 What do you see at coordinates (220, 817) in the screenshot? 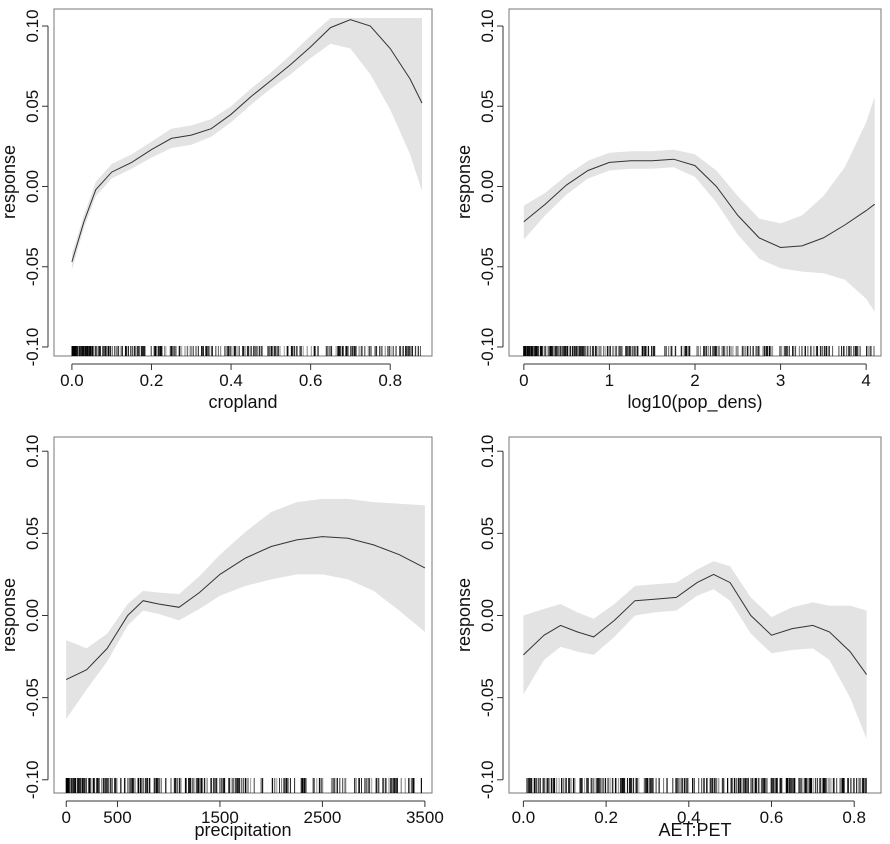
I see `x-tick-label: 1500` at bounding box center [220, 817].